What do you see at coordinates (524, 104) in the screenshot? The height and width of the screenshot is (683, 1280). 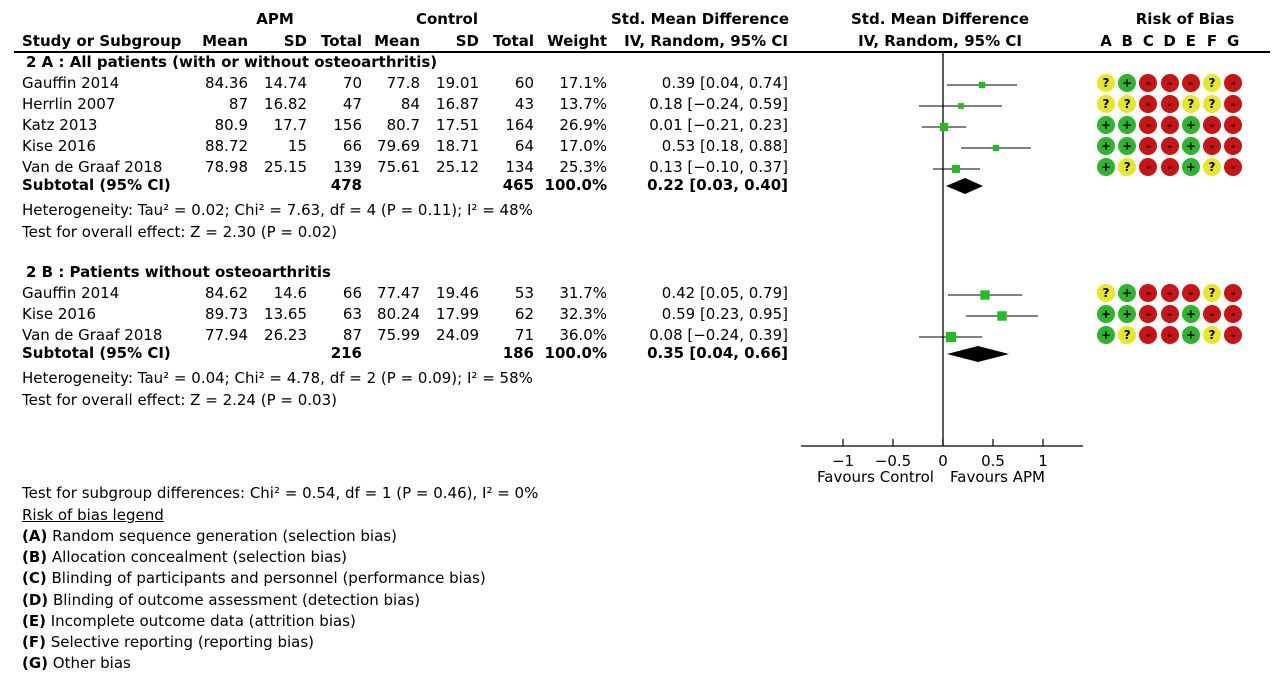 I see `control-total-cell: 43` at bounding box center [524, 104].